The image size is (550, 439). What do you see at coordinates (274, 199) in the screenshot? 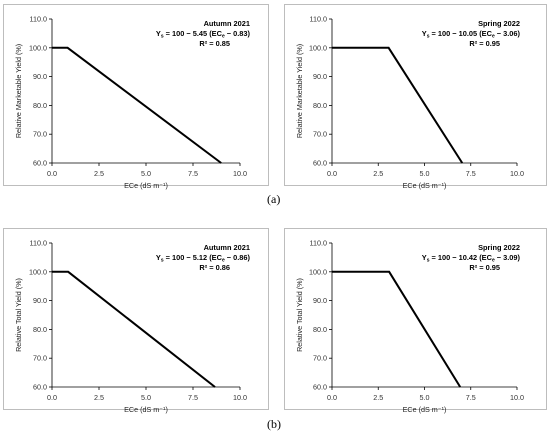
I see `row-label-a: (a)` at bounding box center [274, 199].